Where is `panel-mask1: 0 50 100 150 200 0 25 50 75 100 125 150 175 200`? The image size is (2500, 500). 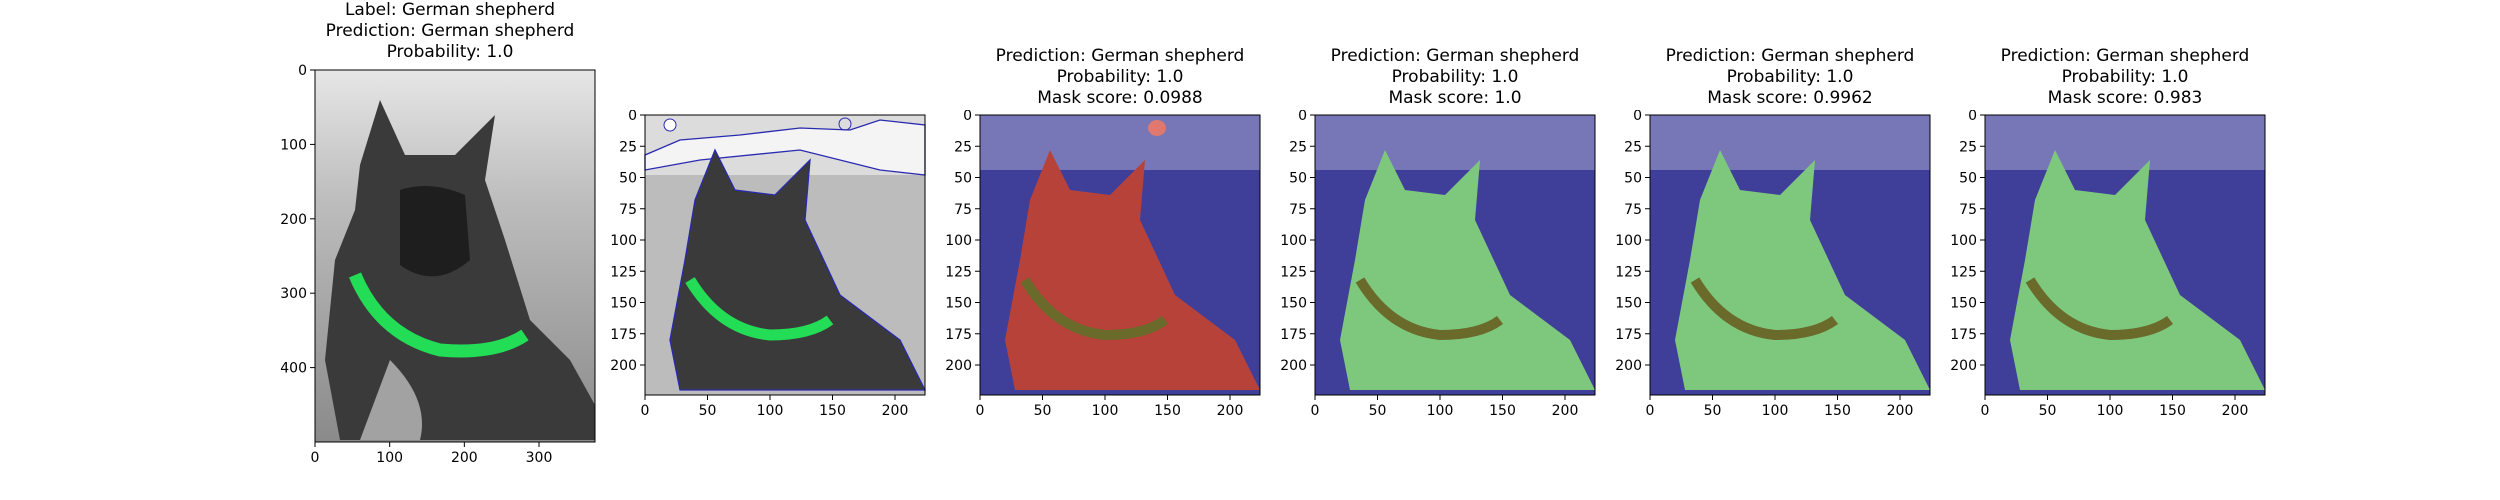
panel-mask1: 0 50 100 150 200 0 25 50 75 100 125 150 175 200 is located at coordinates (1103, 264).